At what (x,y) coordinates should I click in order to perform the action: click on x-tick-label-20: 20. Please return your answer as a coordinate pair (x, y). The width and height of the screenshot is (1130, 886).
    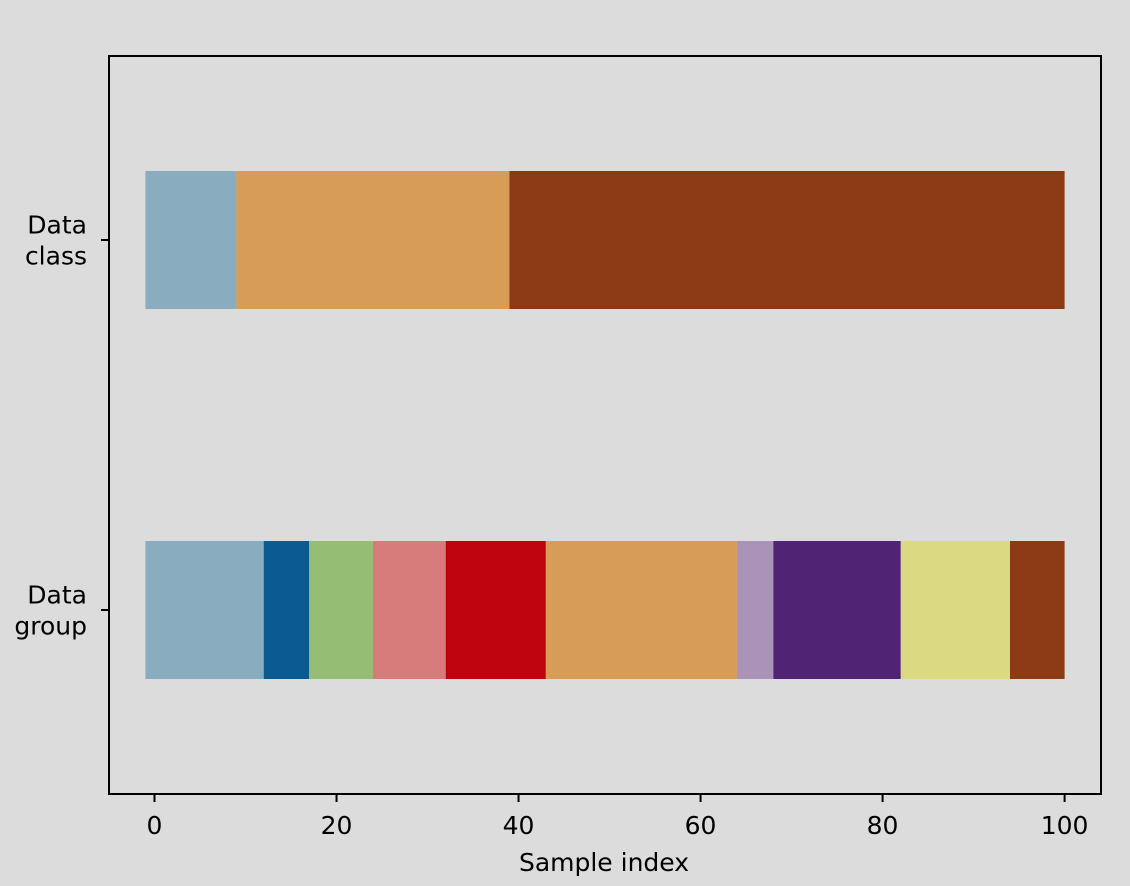
    Looking at the image, I should click on (337, 825).